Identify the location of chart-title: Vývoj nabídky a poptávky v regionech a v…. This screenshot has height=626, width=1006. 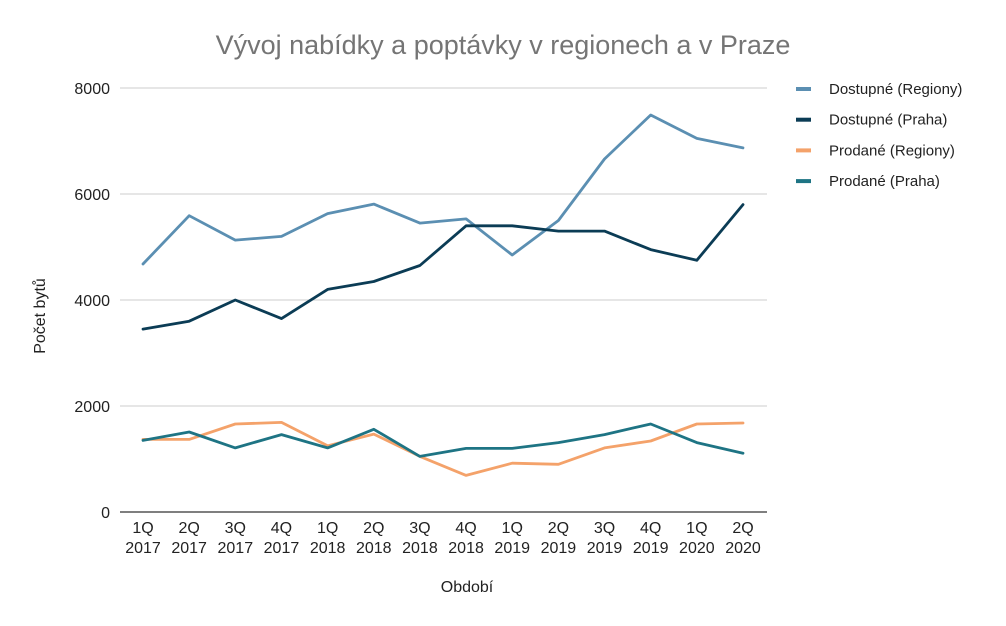
(503, 45).